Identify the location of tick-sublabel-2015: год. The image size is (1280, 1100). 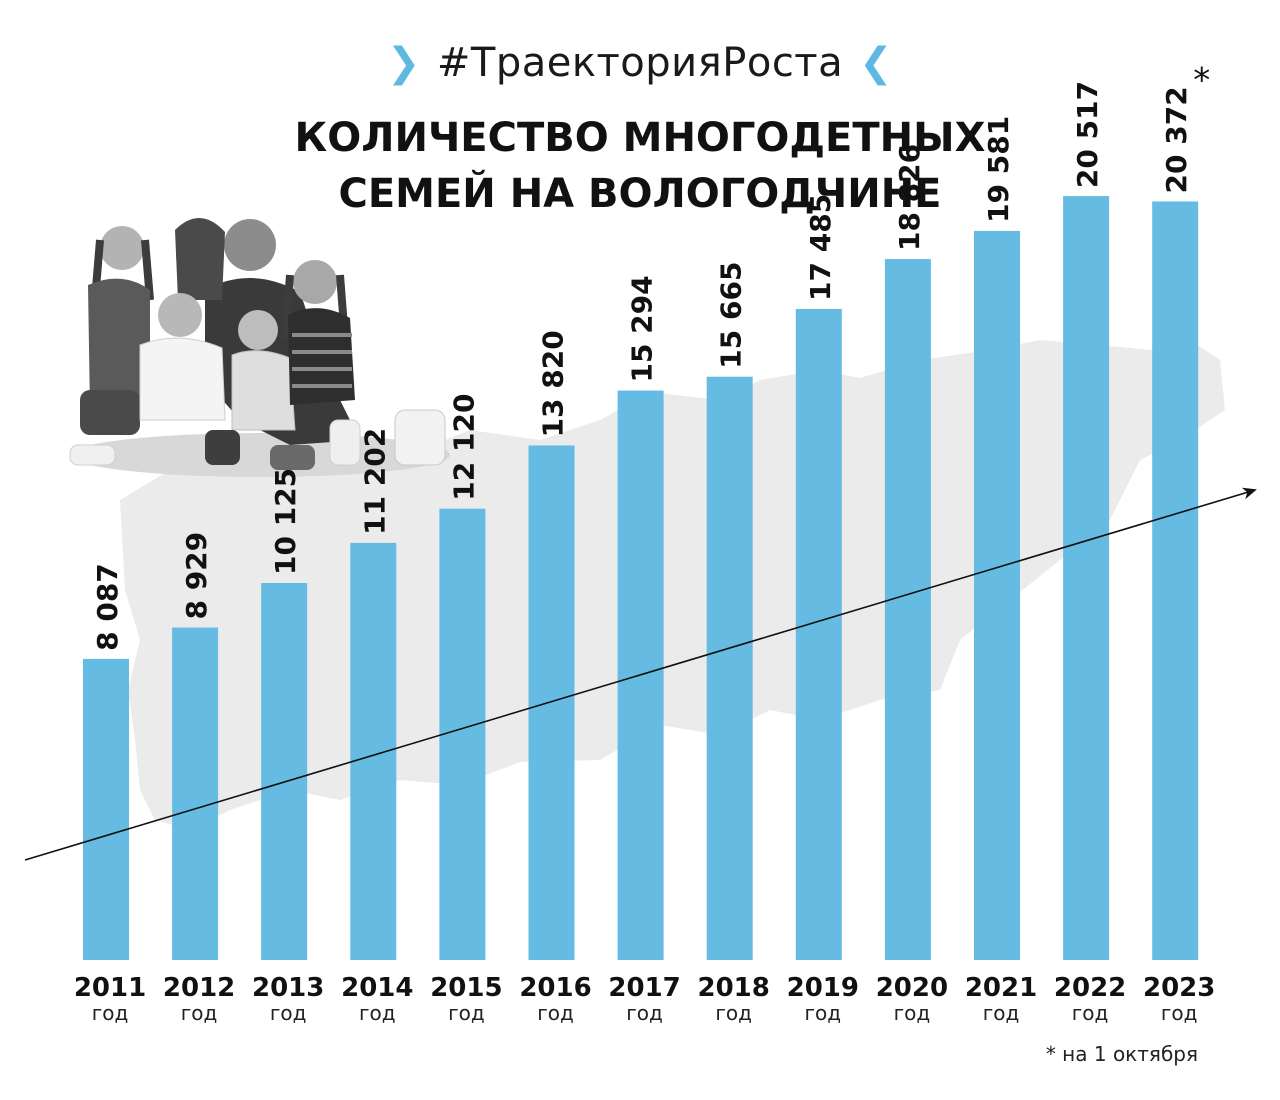
(466, 1013).